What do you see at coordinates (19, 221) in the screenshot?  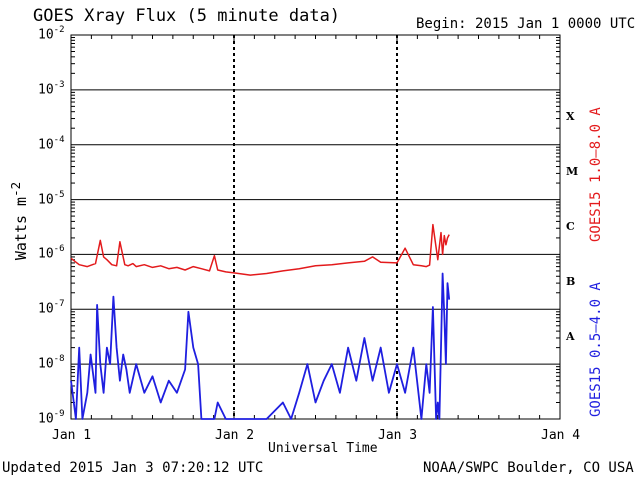 I see `y-axis-label: Watts m-2` at bounding box center [19, 221].